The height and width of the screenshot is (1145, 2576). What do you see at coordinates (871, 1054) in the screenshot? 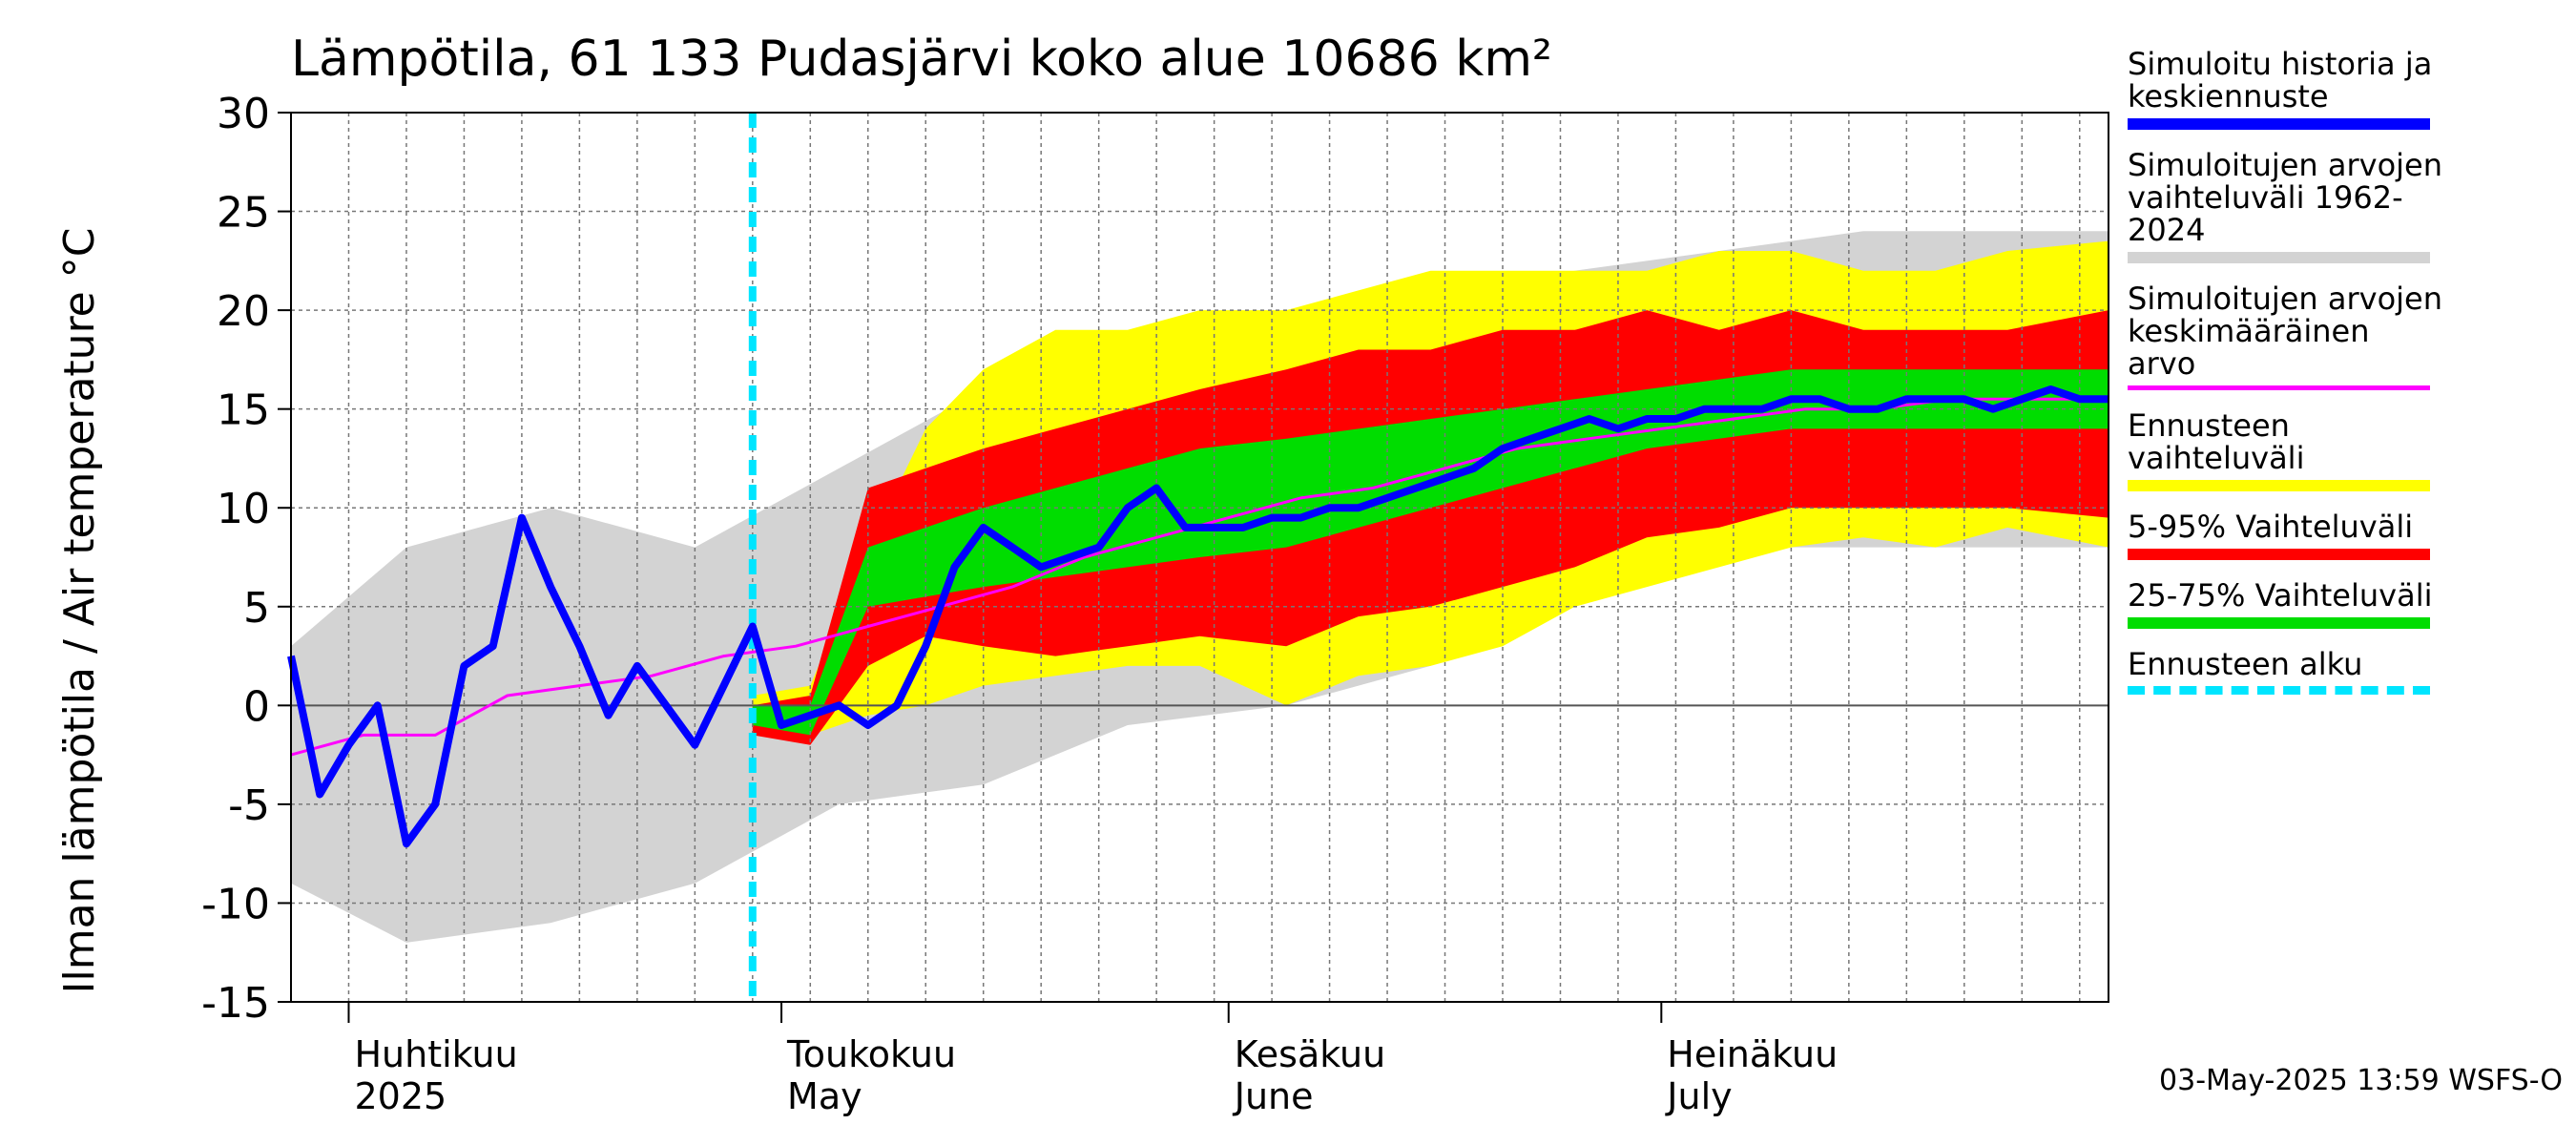
I see `month-label-1: Toukokuu` at bounding box center [871, 1054].